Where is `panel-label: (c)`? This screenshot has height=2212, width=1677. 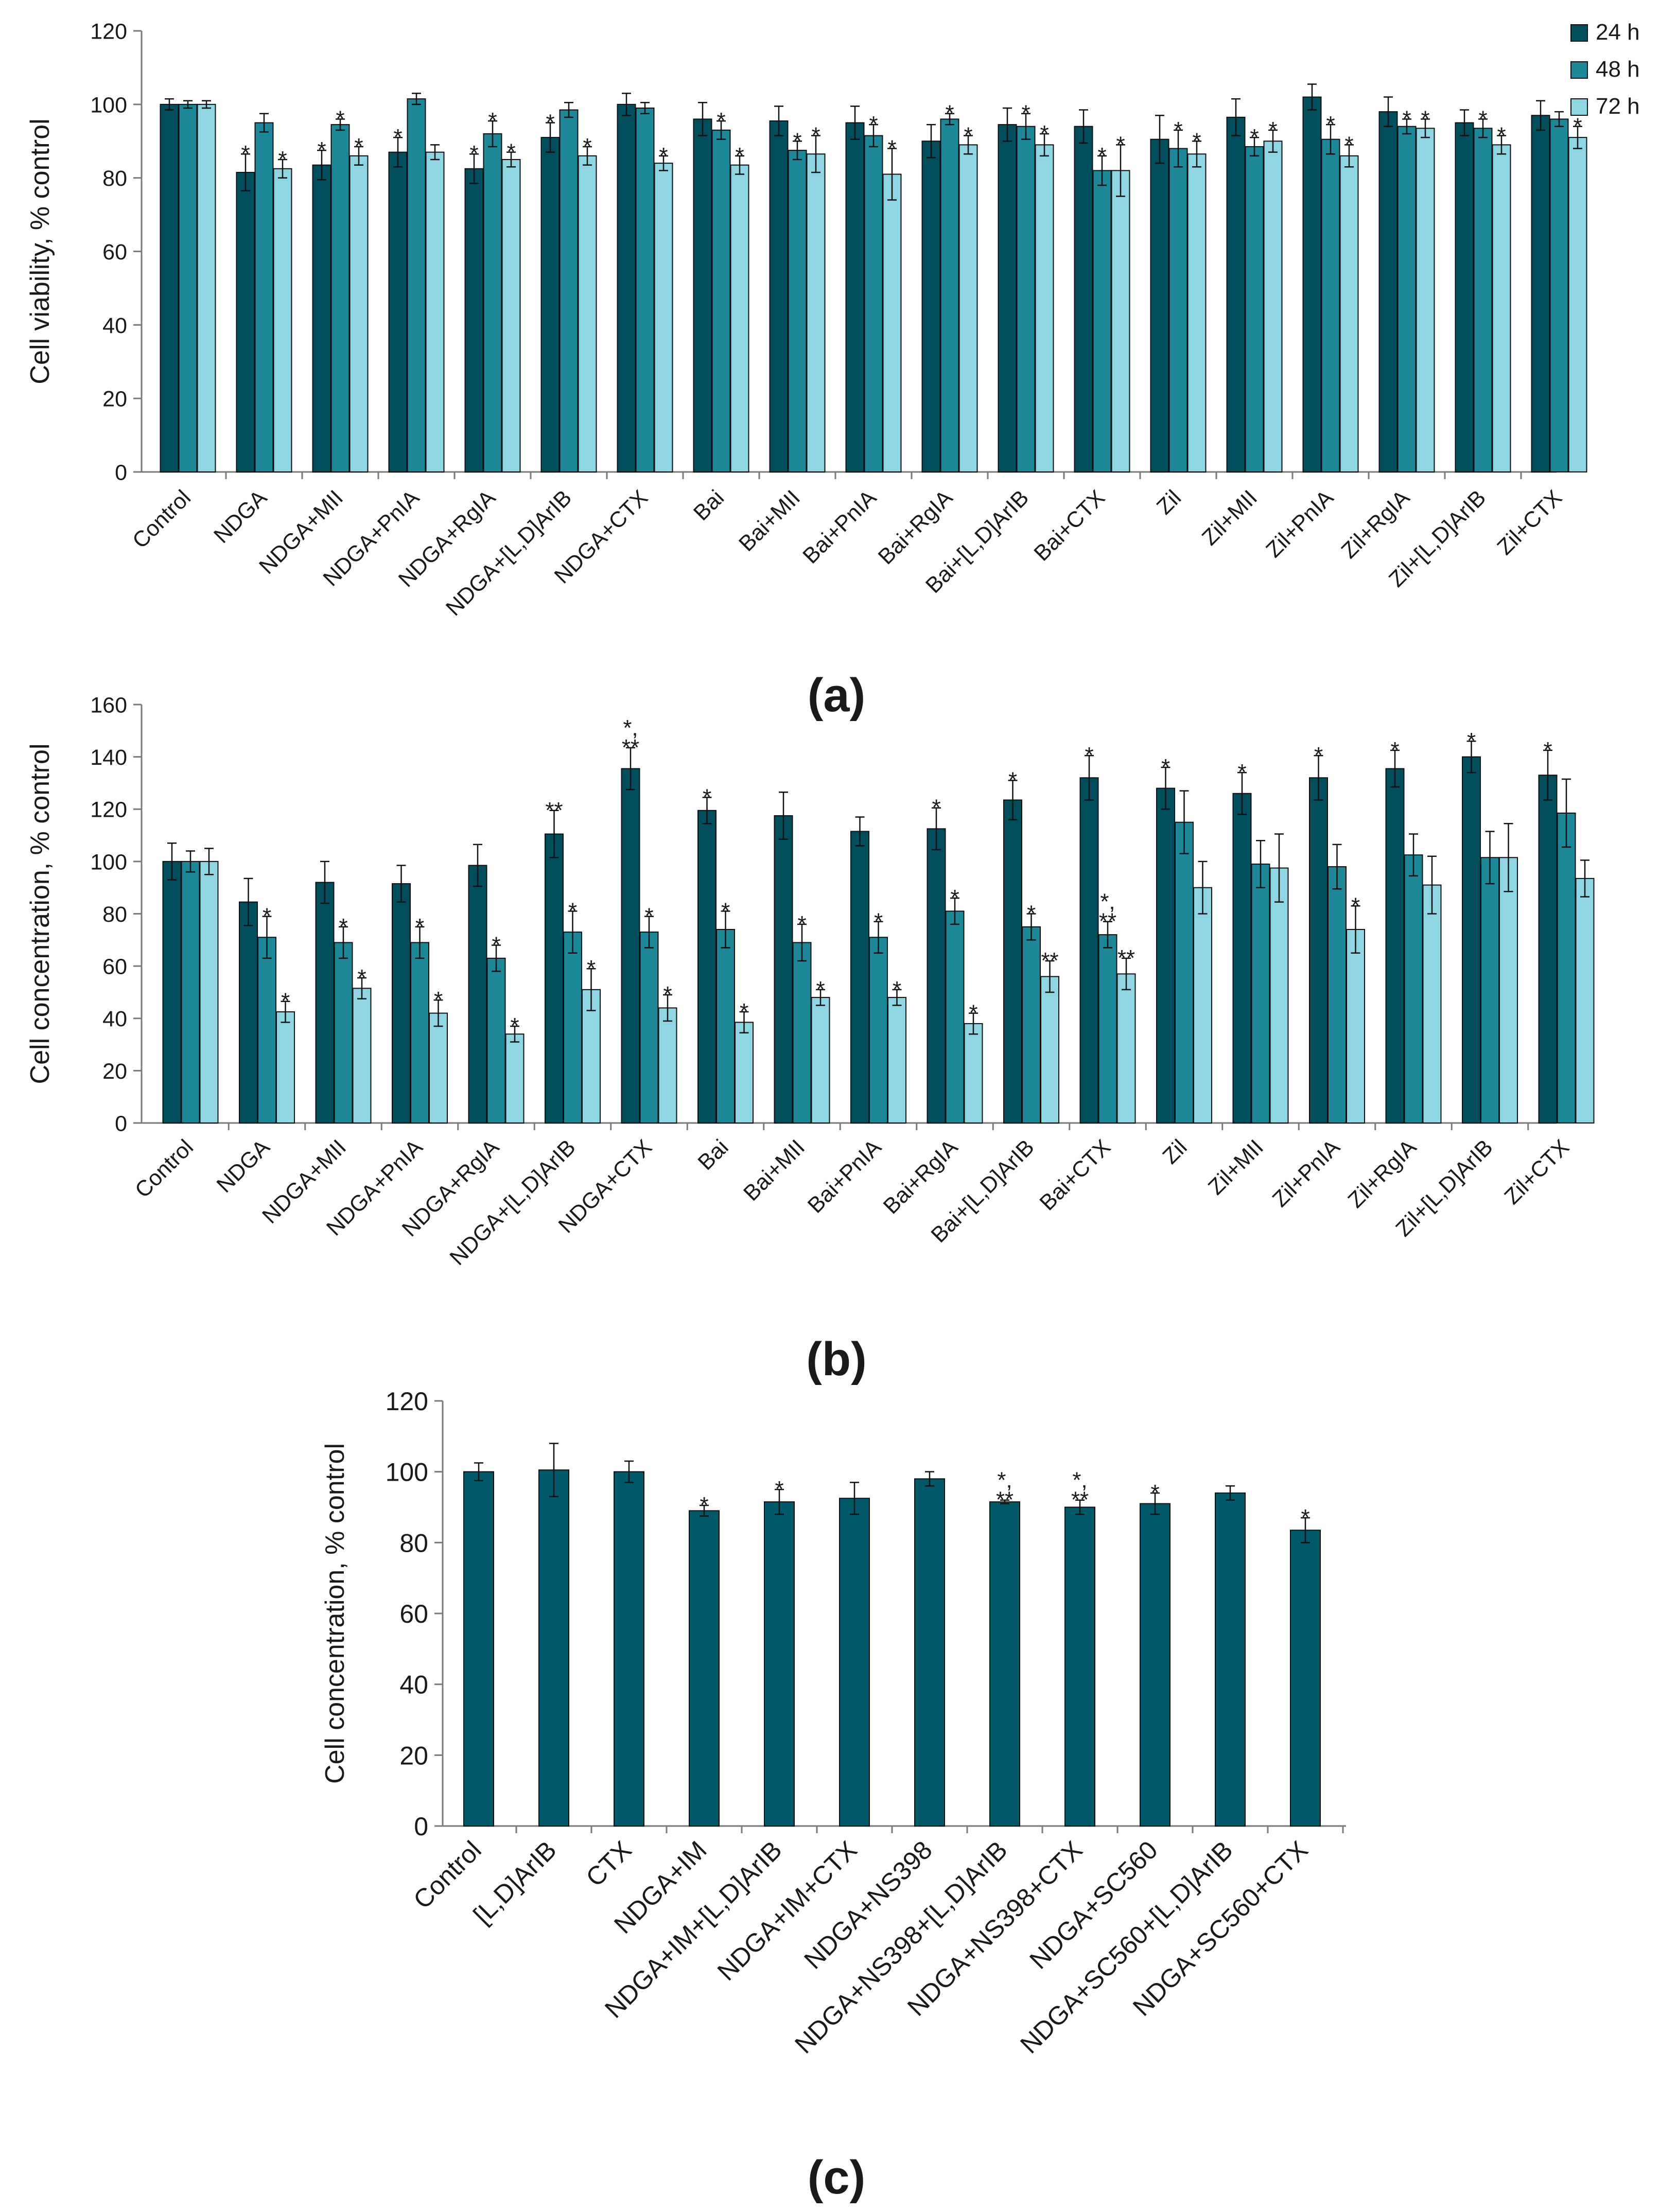 panel-label: (c) is located at coordinates (836, 2177).